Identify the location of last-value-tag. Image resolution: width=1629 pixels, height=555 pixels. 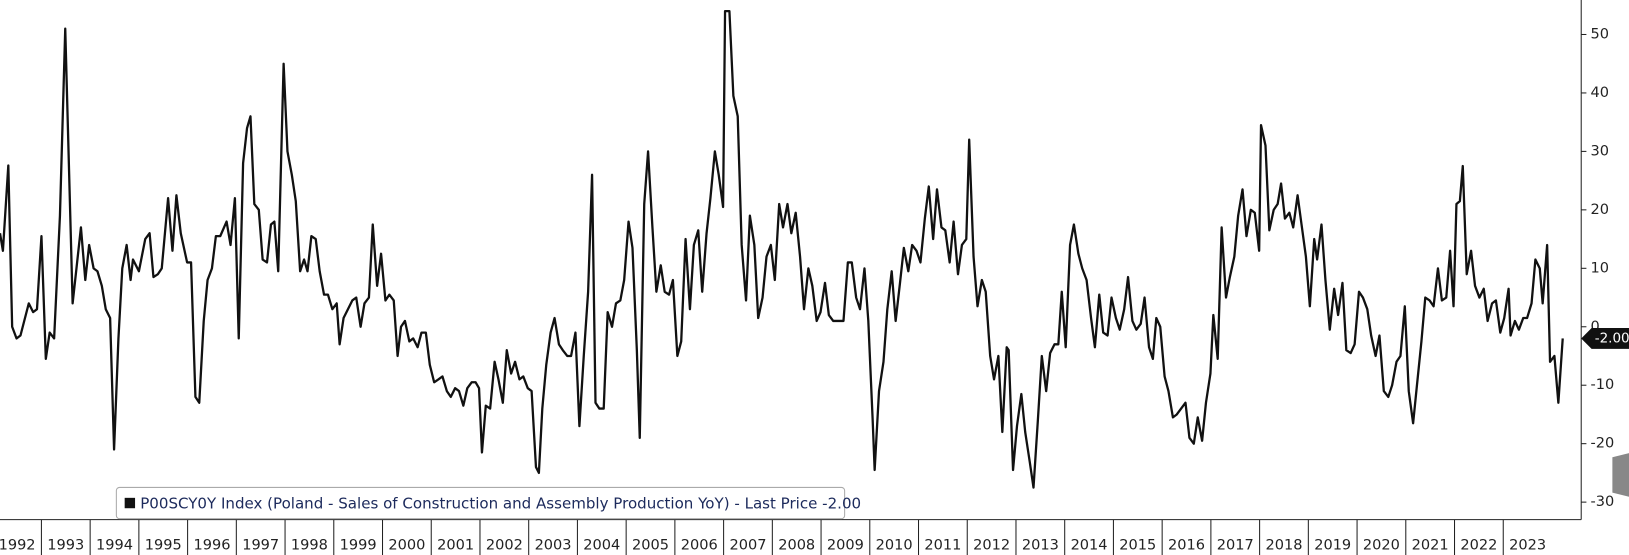
(1605, 338).